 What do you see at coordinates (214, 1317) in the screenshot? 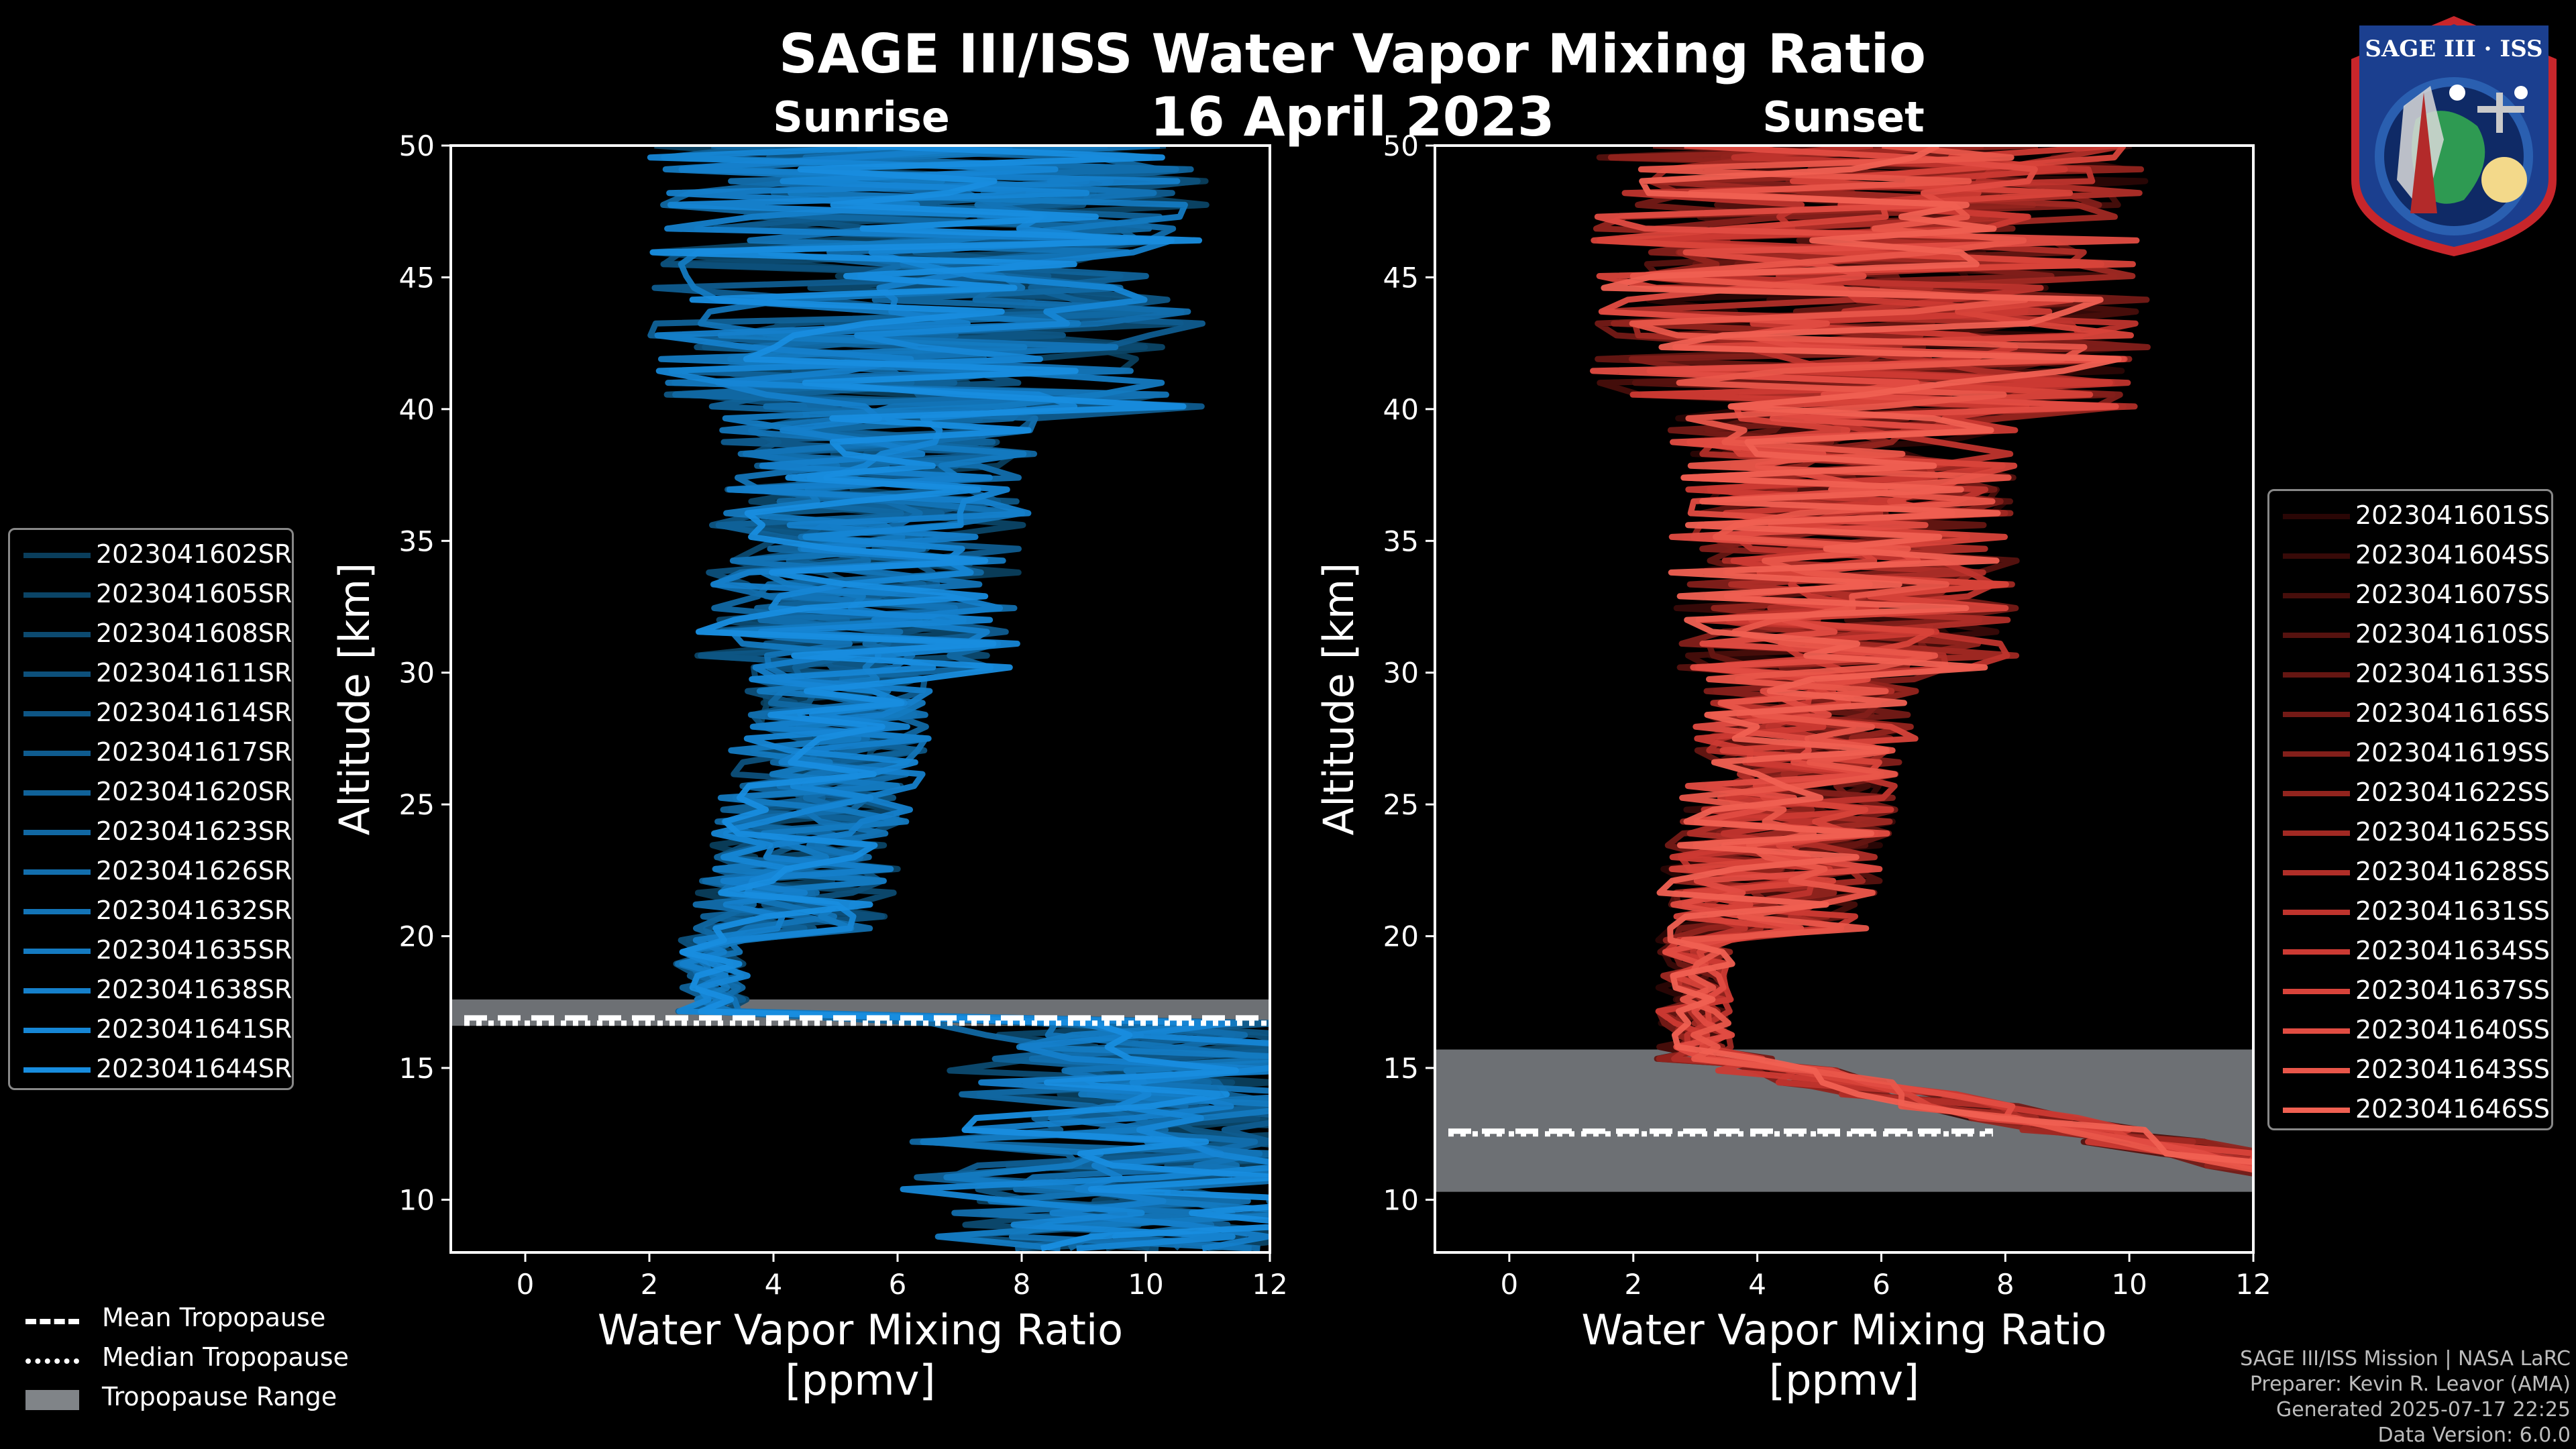
I see `tropopause-legend-label: Mean Tropopause` at bounding box center [214, 1317].